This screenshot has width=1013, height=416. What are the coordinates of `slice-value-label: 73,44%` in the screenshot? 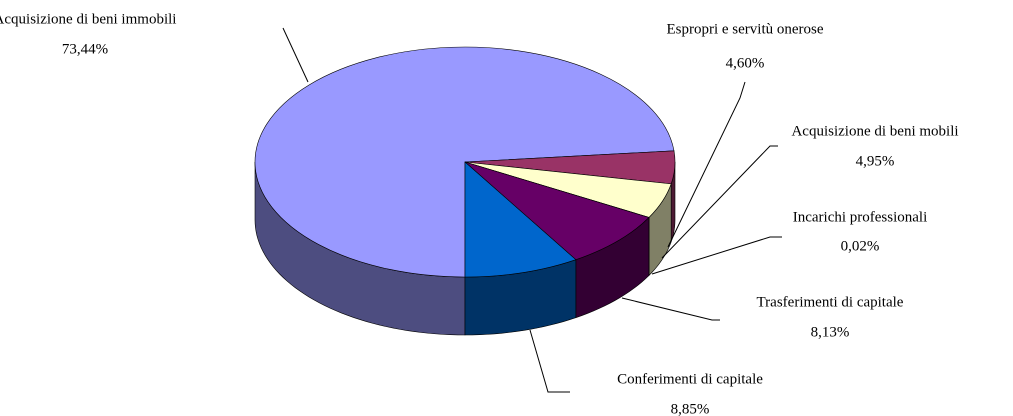 It's located at (85, 49).